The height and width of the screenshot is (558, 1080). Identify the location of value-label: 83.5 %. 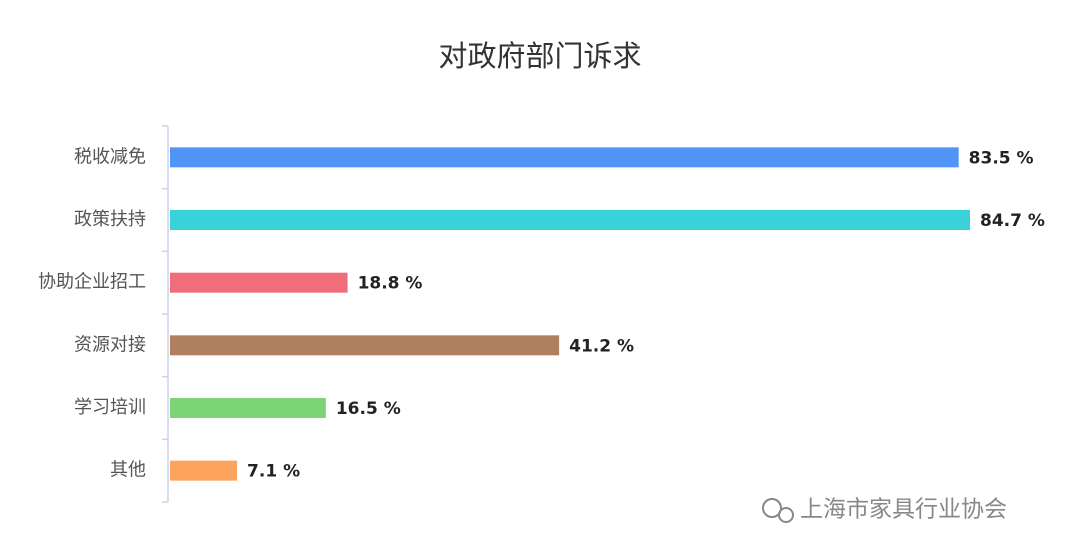
(1001, 158).